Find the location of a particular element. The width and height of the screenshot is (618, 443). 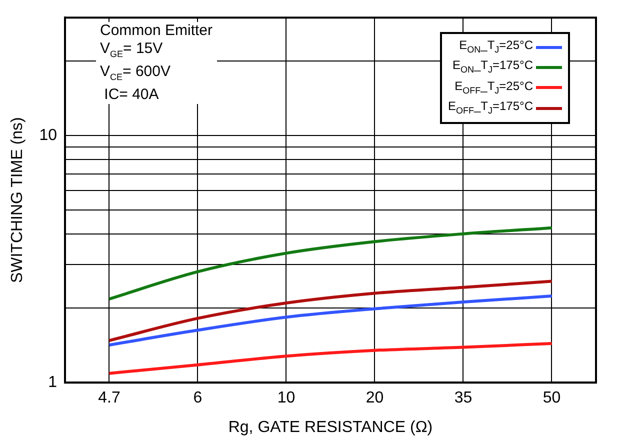

x-tick-label: 10 is located at coordinates (286, 398).